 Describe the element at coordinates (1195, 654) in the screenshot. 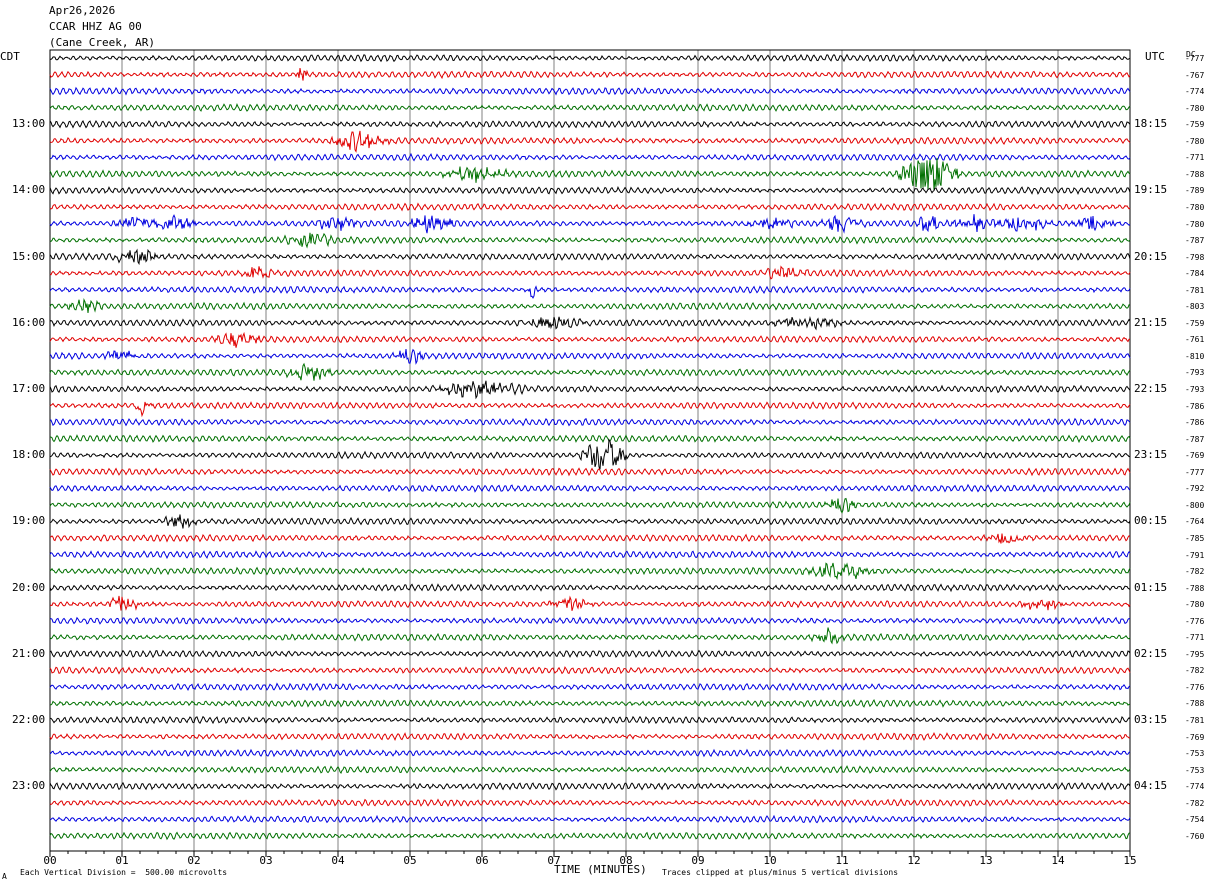

I see `dc-offset-value: -795` at that location.